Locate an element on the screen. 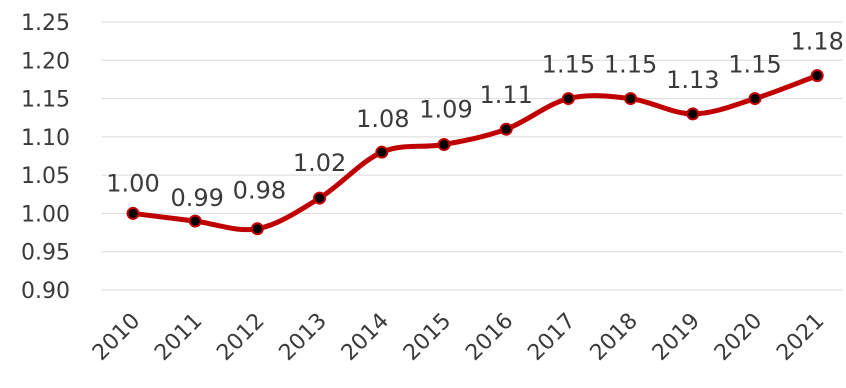 This screenshot has width=846, height=388. x-tick-label: 2012 is located at coordinates (240, 337).